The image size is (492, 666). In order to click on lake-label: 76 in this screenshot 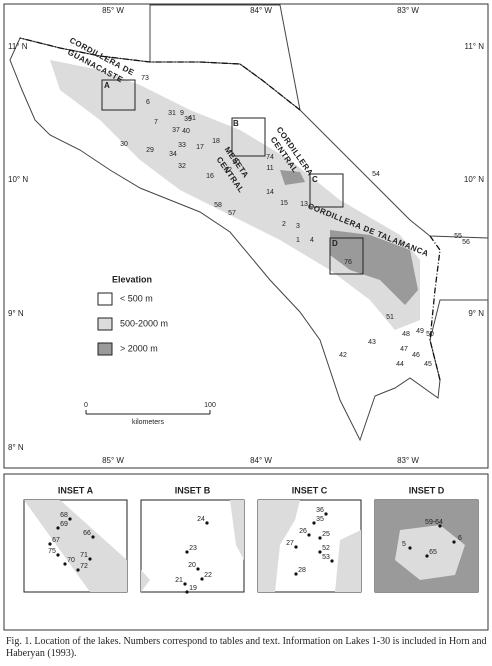, I will do `click(348, 262)`.